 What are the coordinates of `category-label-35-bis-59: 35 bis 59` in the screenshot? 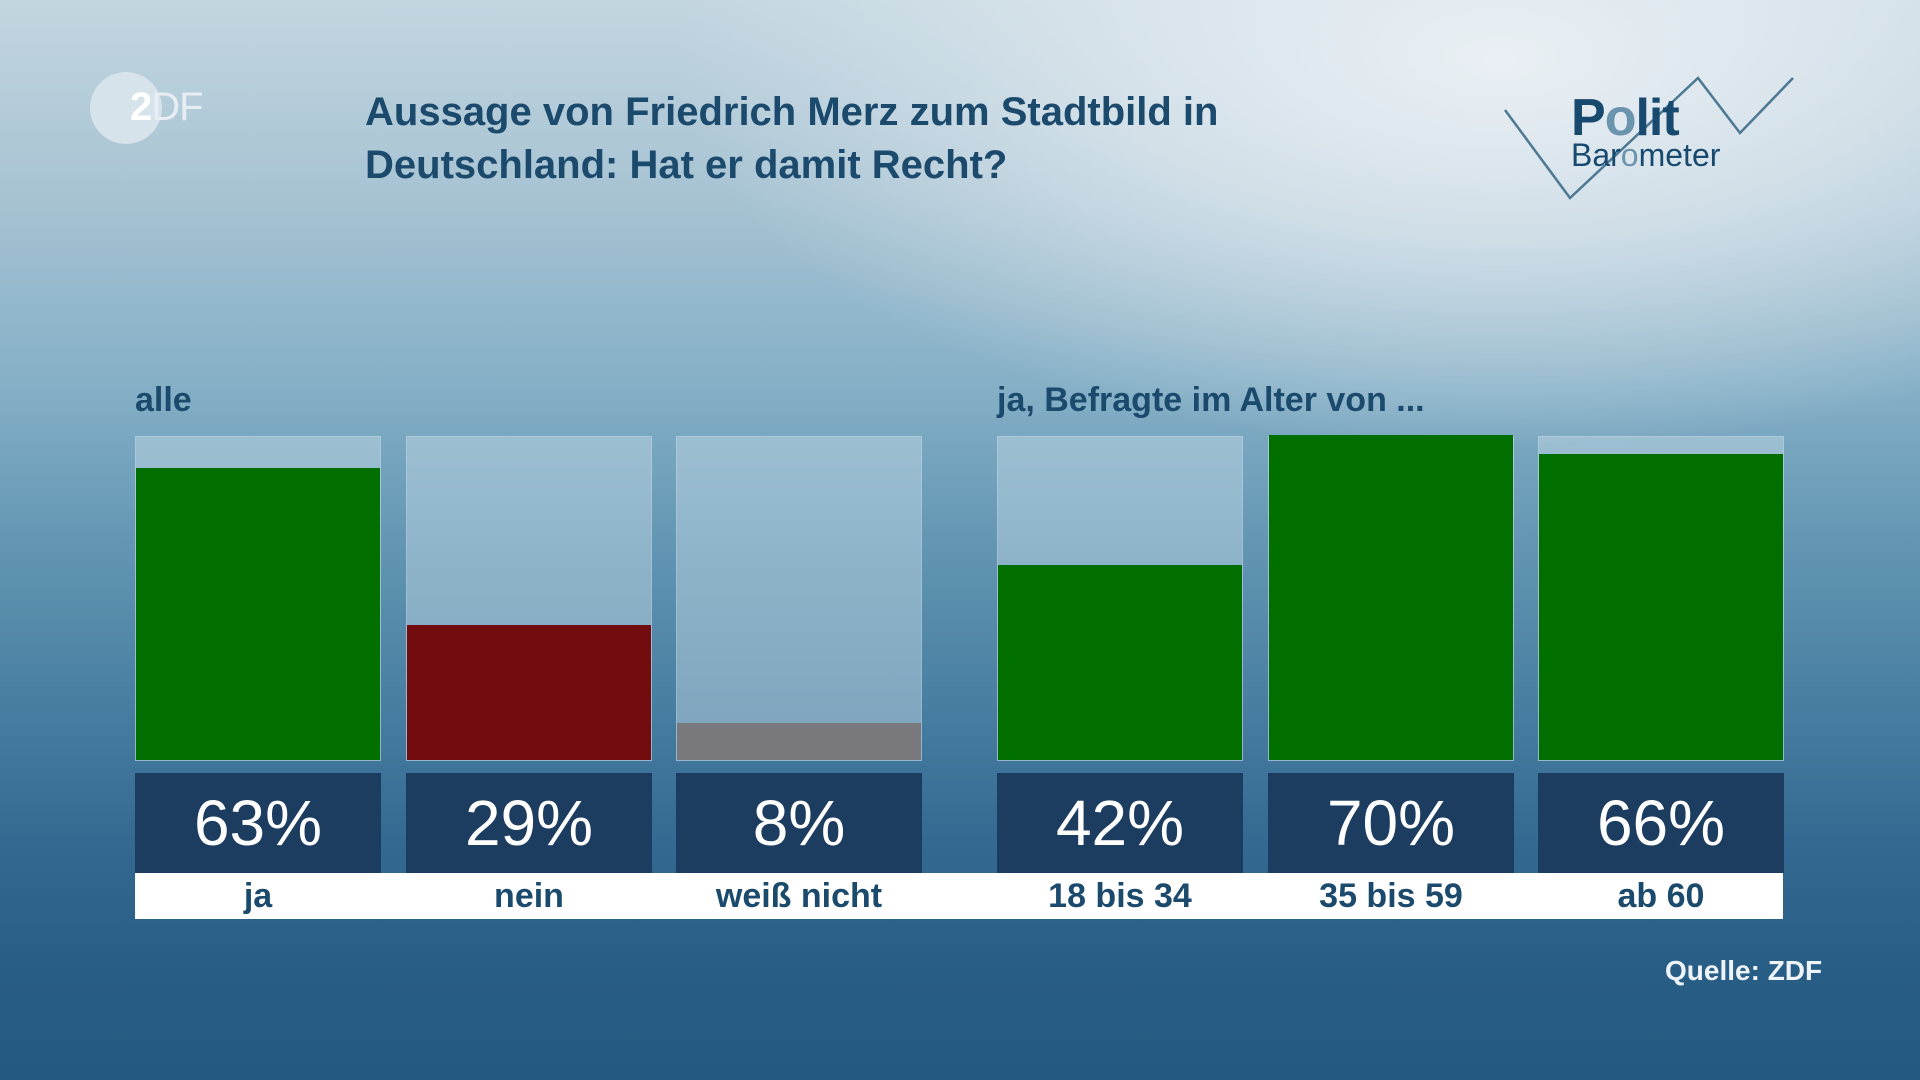 It's located at (1391, 896).